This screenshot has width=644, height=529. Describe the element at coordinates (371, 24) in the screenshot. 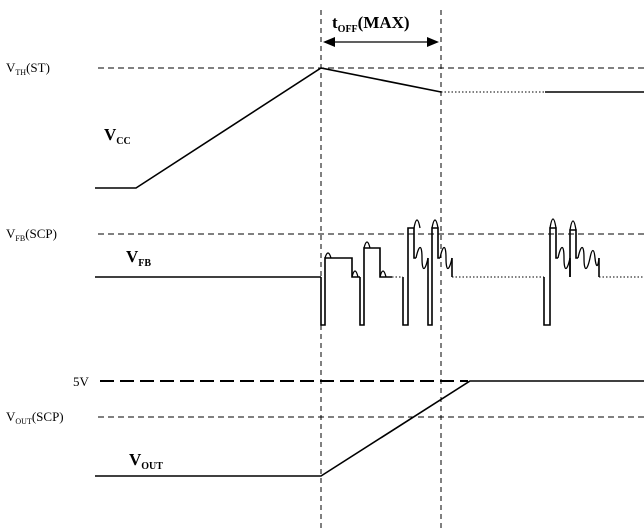

I see `toff-max-label: tOFF(MAX)` at that location.